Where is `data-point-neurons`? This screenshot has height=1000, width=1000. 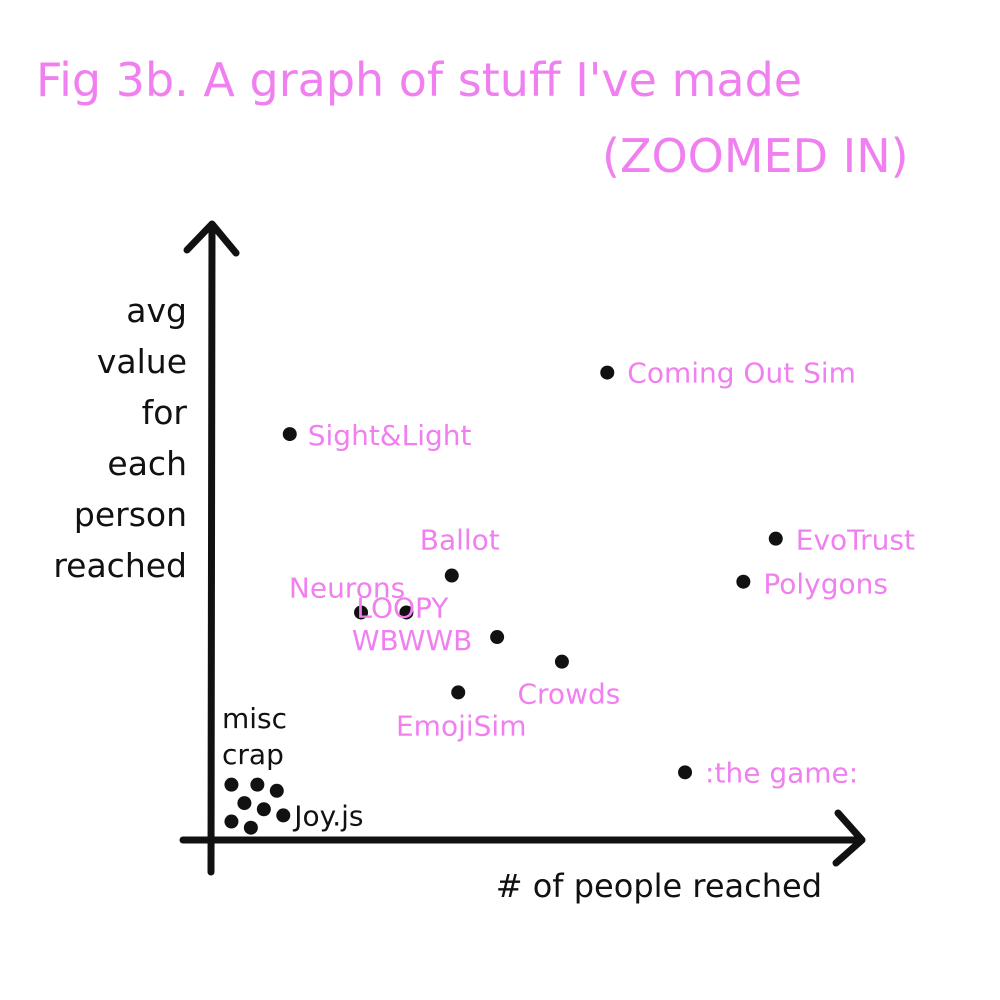
data-point-neurons is located at coordinates (361, 612).